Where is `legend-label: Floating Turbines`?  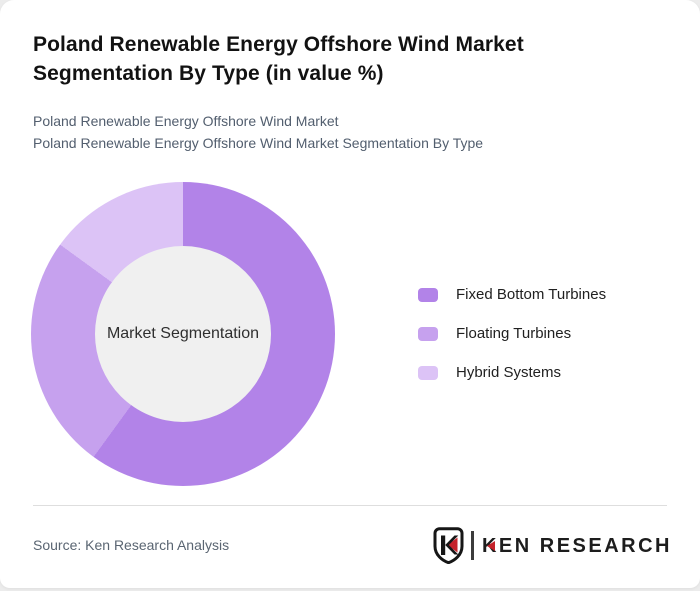
legend-label: Floating Turbines is located at coordinates (514, 333).